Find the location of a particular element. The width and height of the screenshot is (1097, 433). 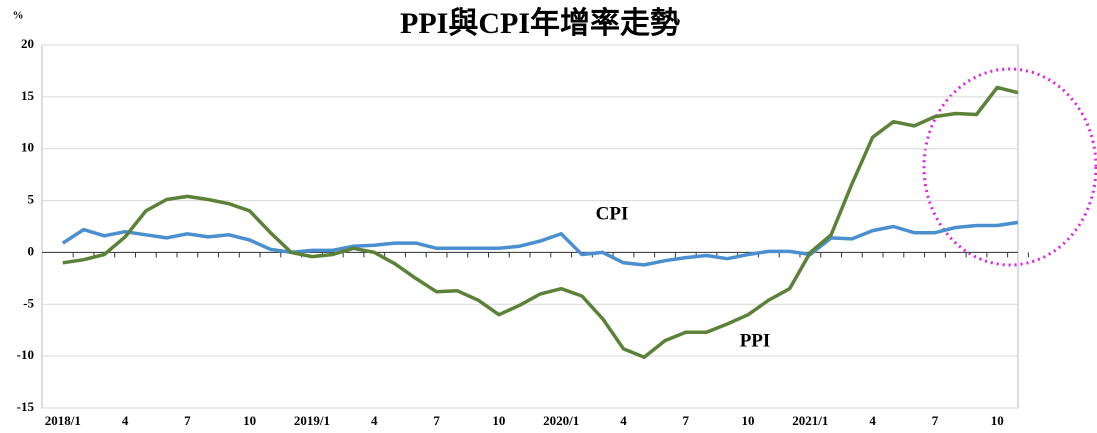

x-tick-label: 2019/1 is located at coordinates (312, 420).